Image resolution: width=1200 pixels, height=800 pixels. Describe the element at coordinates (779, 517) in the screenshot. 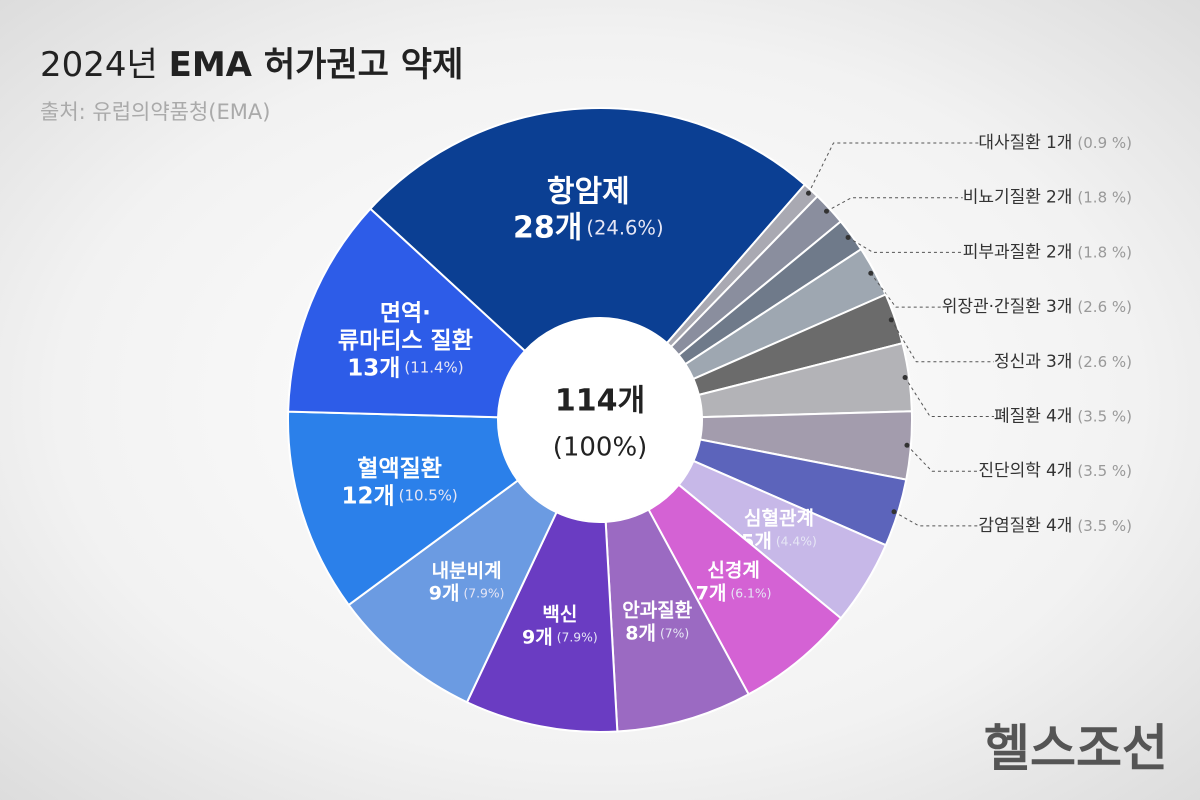

I see `segment-name: 심혈관계` at that location.